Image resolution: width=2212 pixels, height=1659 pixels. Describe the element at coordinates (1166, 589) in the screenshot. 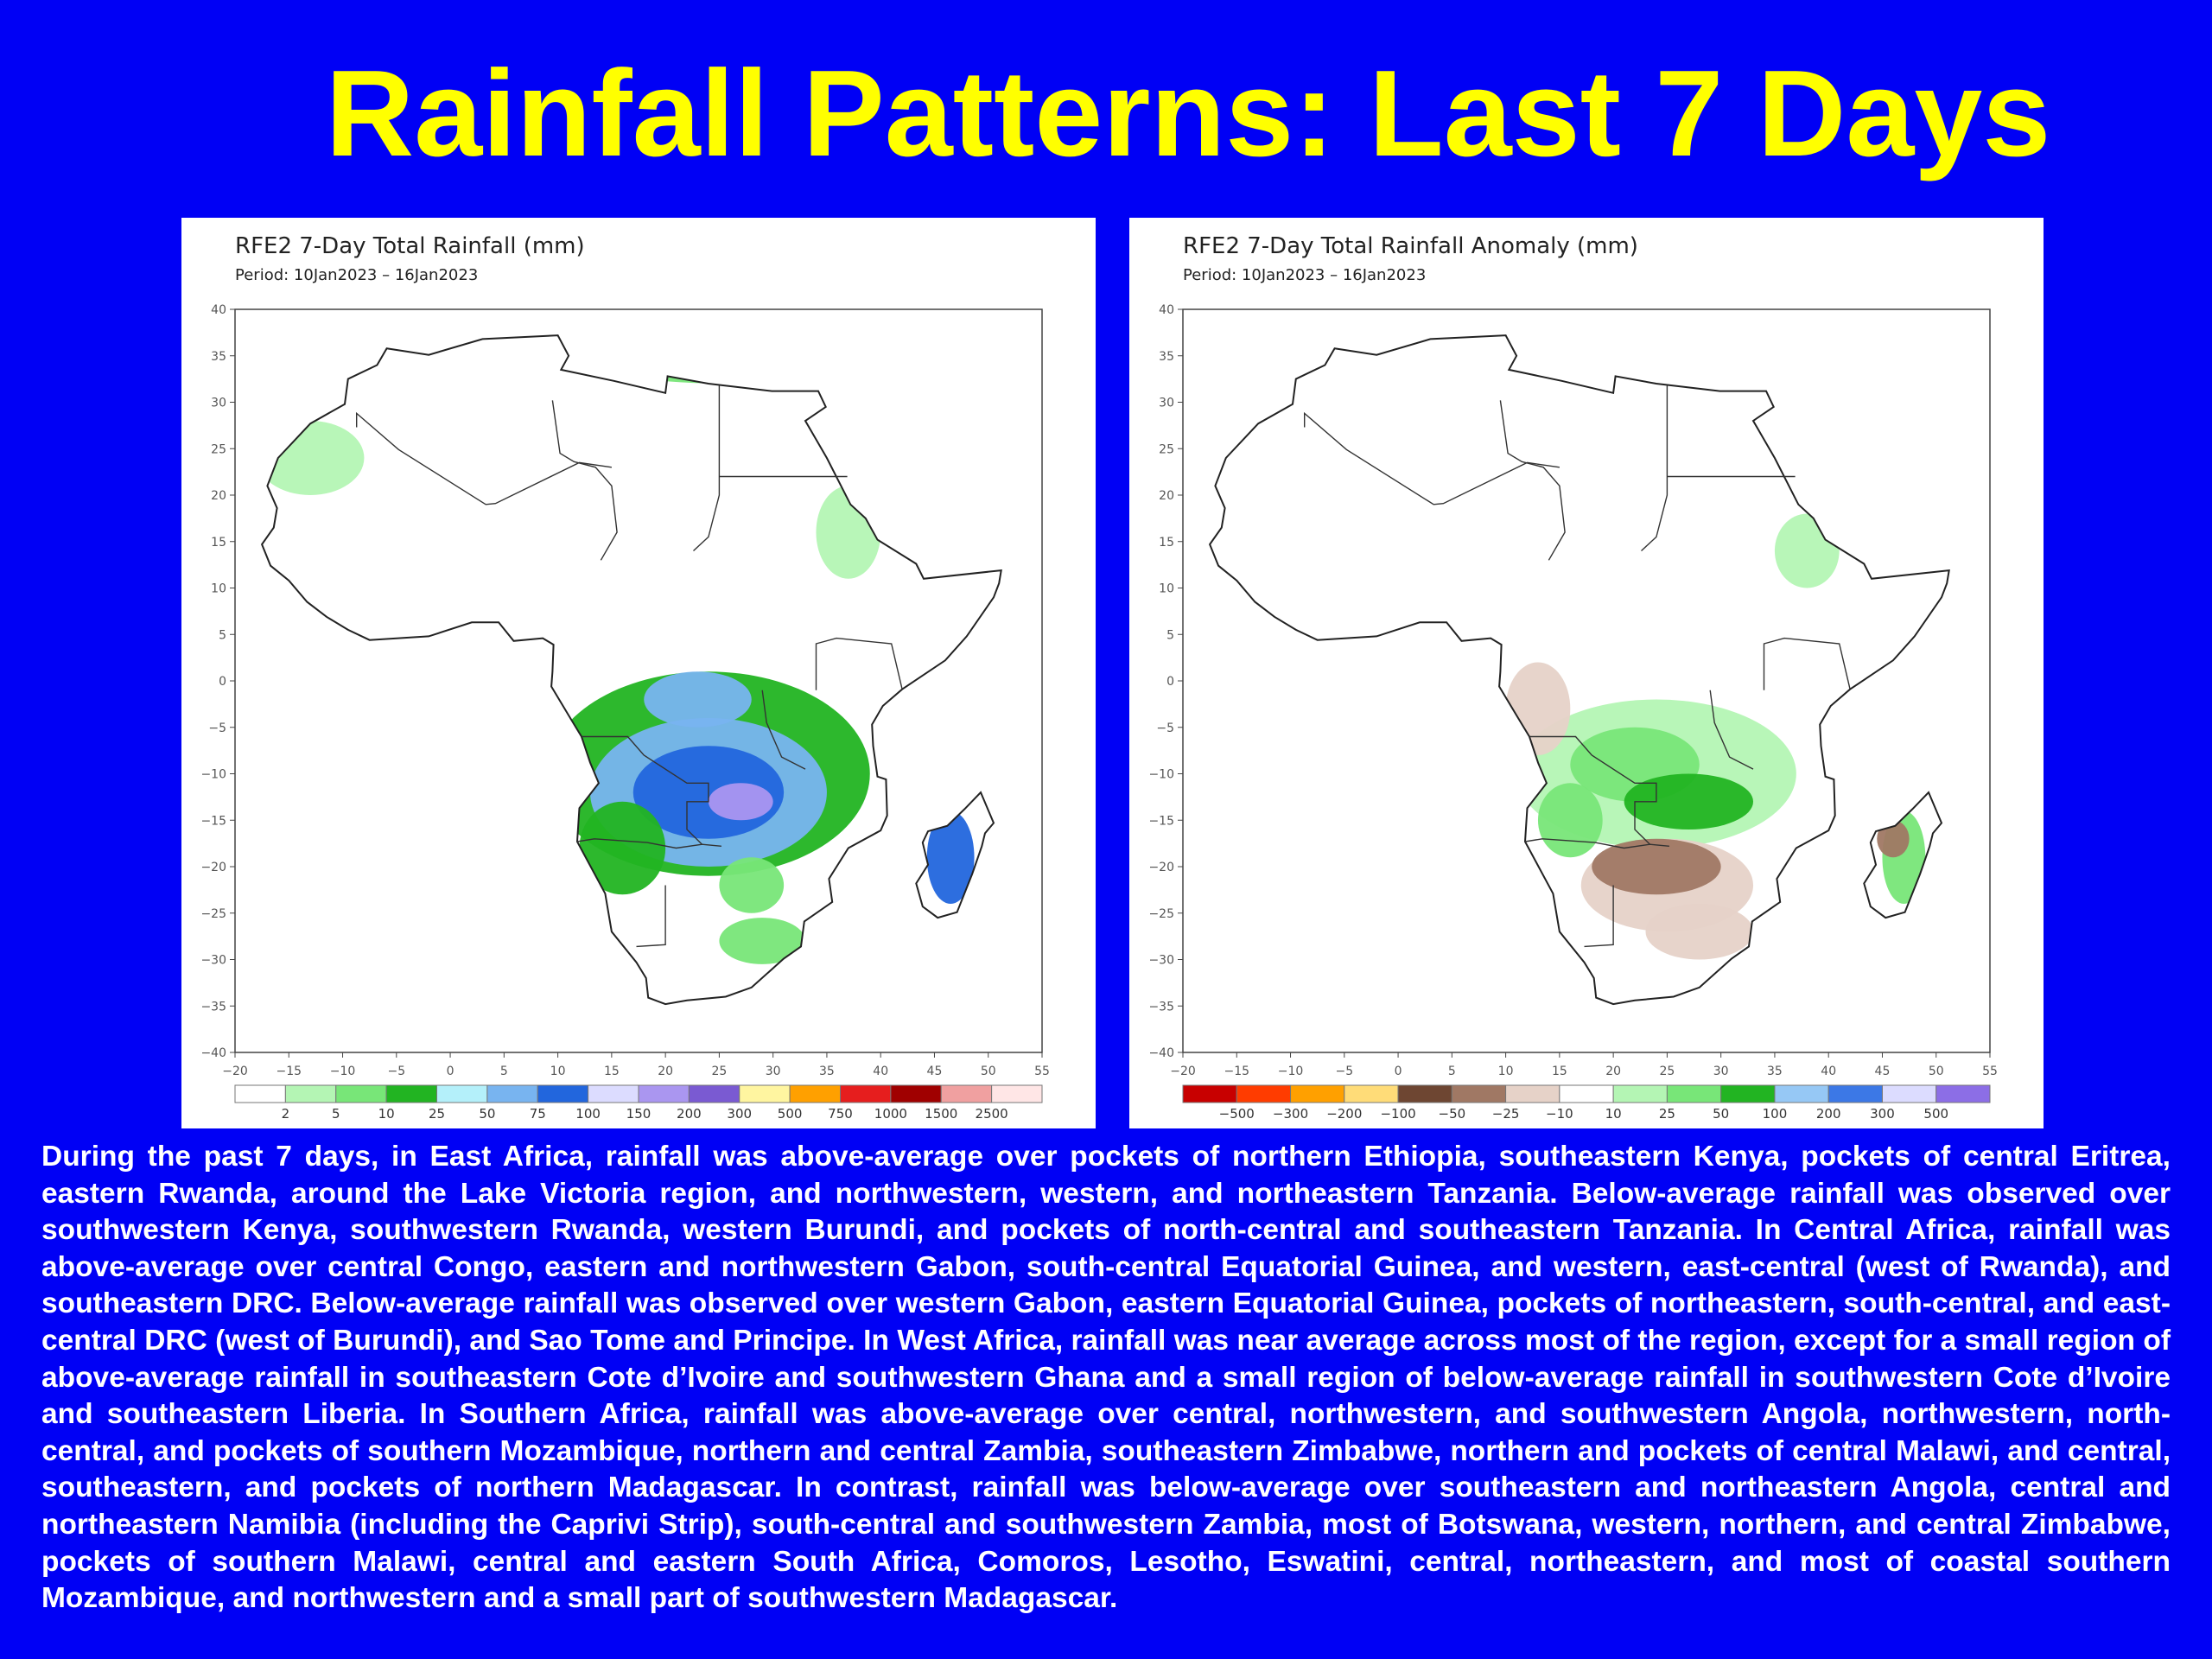

I see `y-tick-label: 10` at that location.